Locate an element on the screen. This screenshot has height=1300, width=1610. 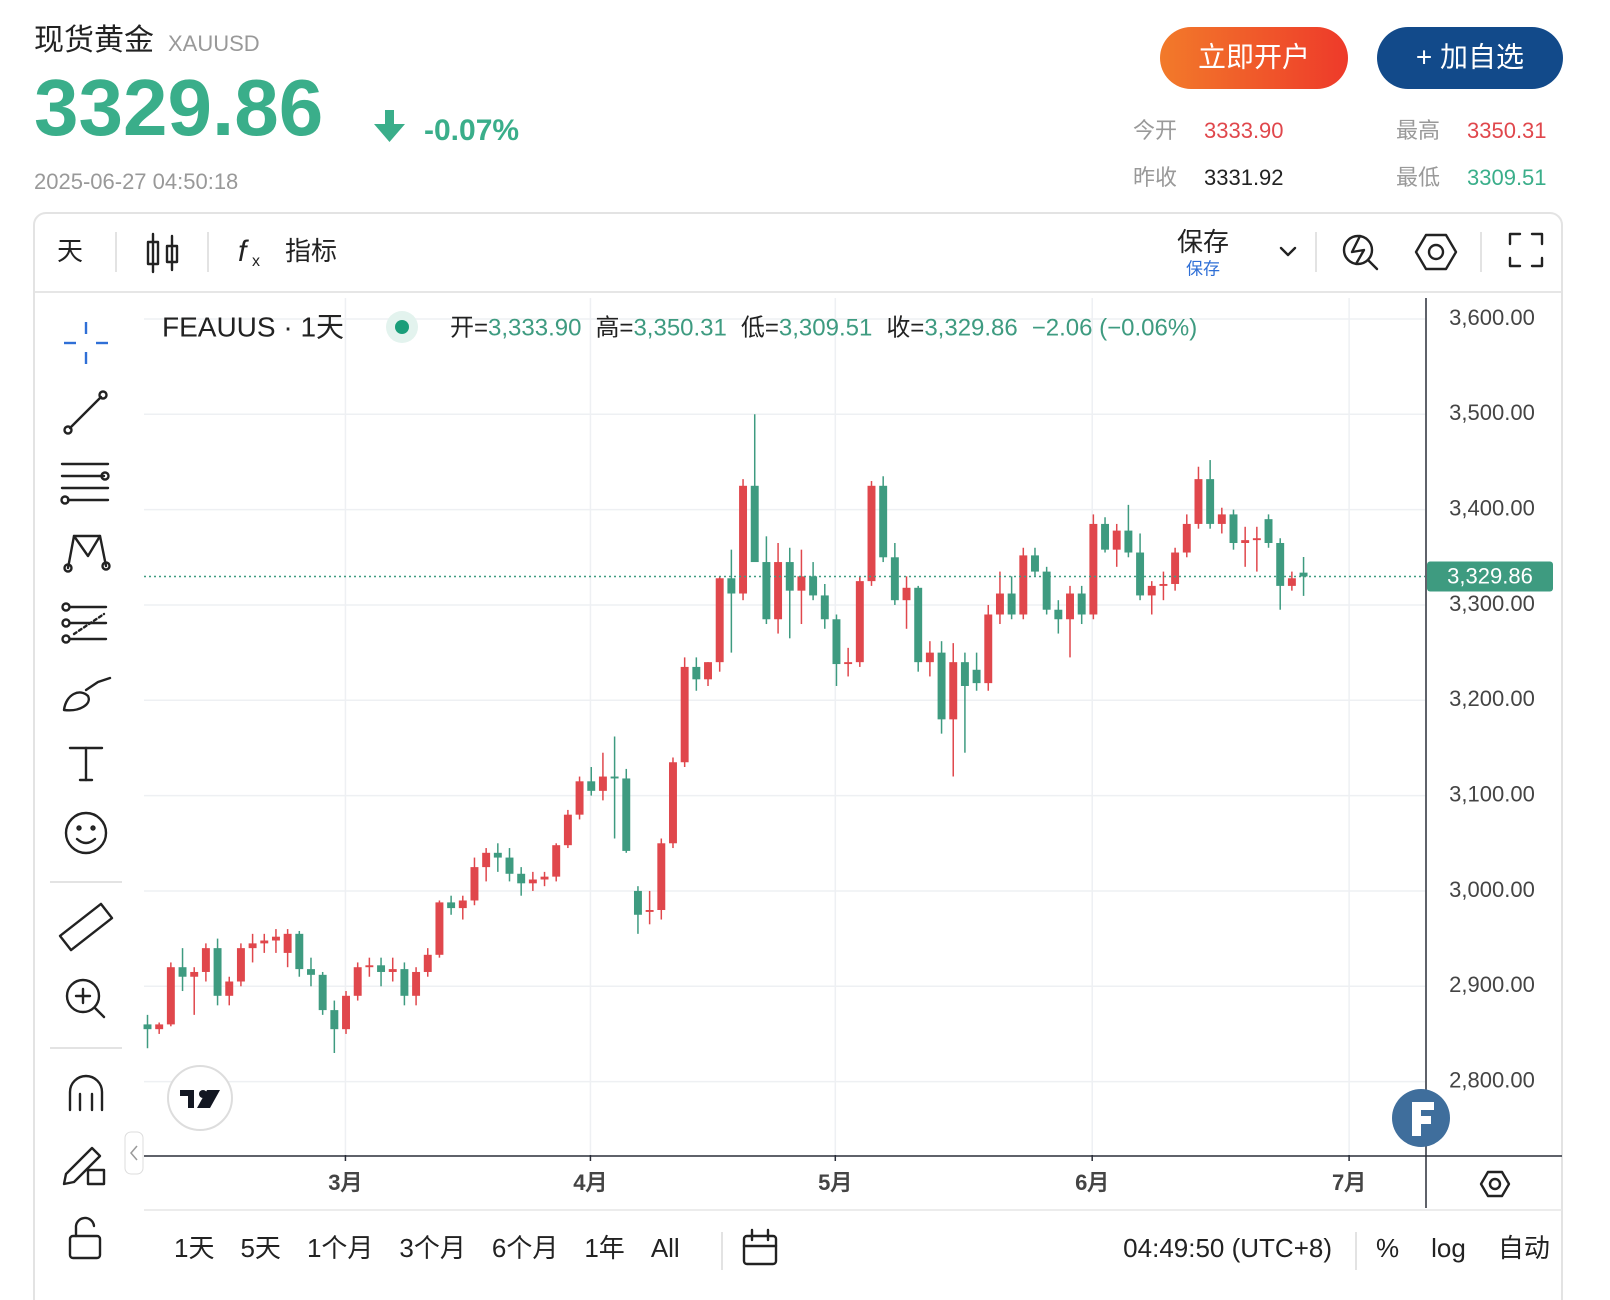
text-tool is located at coordinates (86, 764).